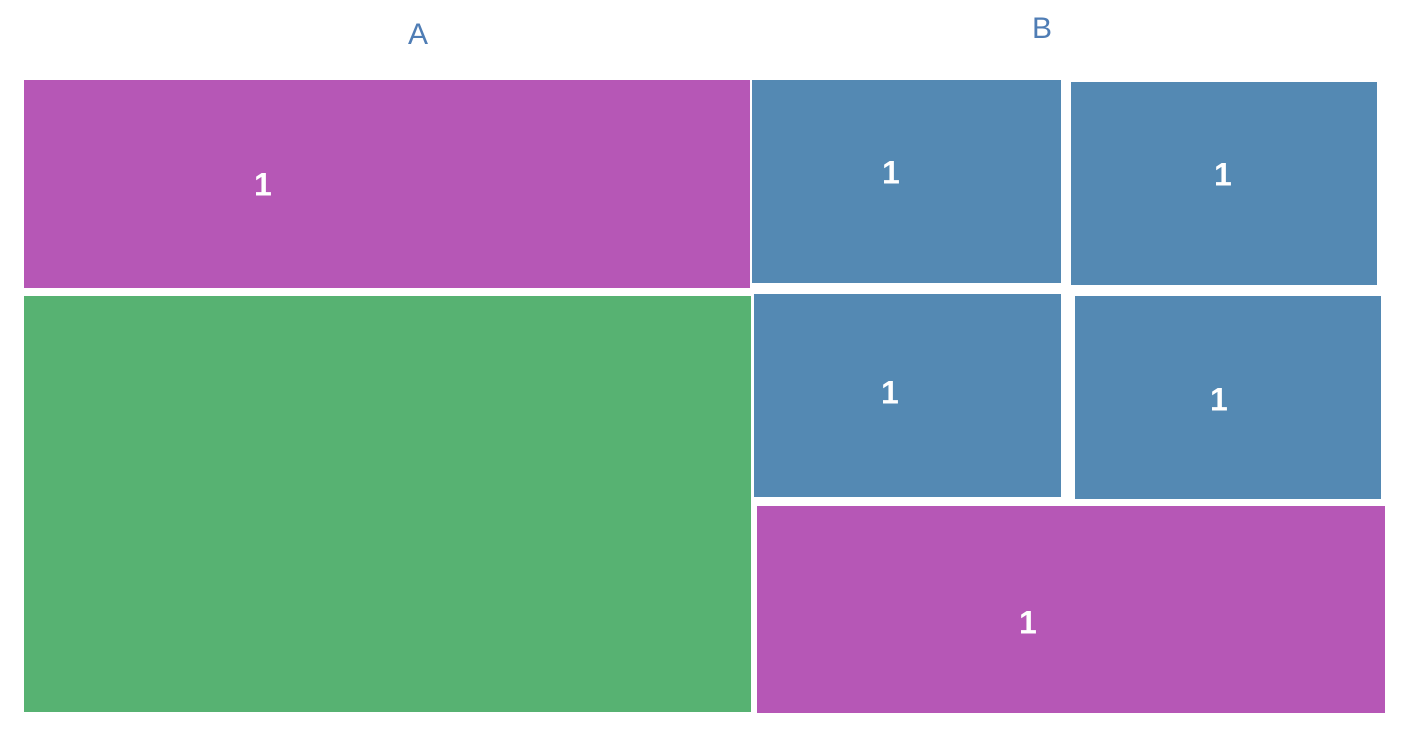  I want to click on column-b-block-1: 1, so click(906, 181).